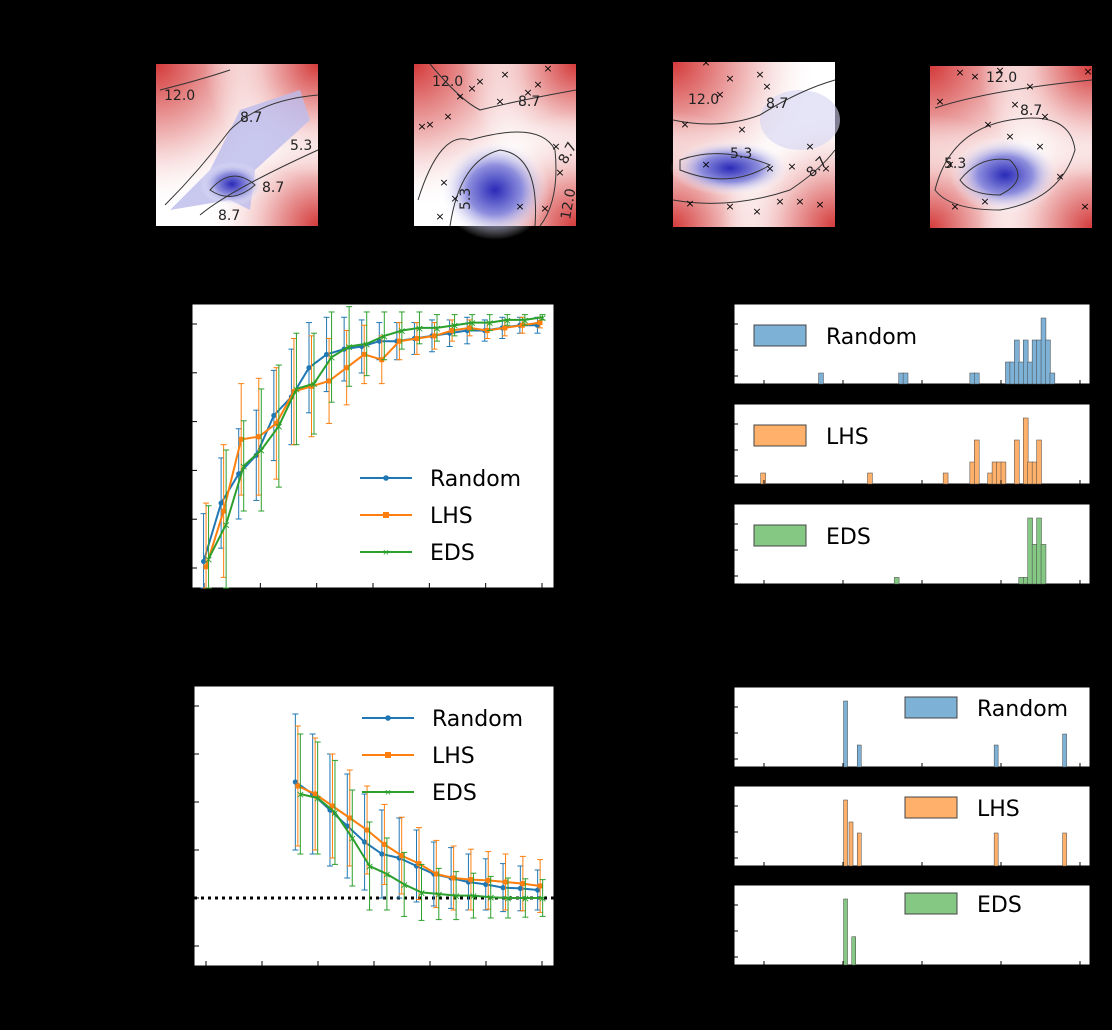 Image resolution: width=1112 pixels, height=1030 pixels. What do you see at coordinates (912, 344) in the screenshot?
I see `histogram-random-1: Random` at bounding box center [912, 344].